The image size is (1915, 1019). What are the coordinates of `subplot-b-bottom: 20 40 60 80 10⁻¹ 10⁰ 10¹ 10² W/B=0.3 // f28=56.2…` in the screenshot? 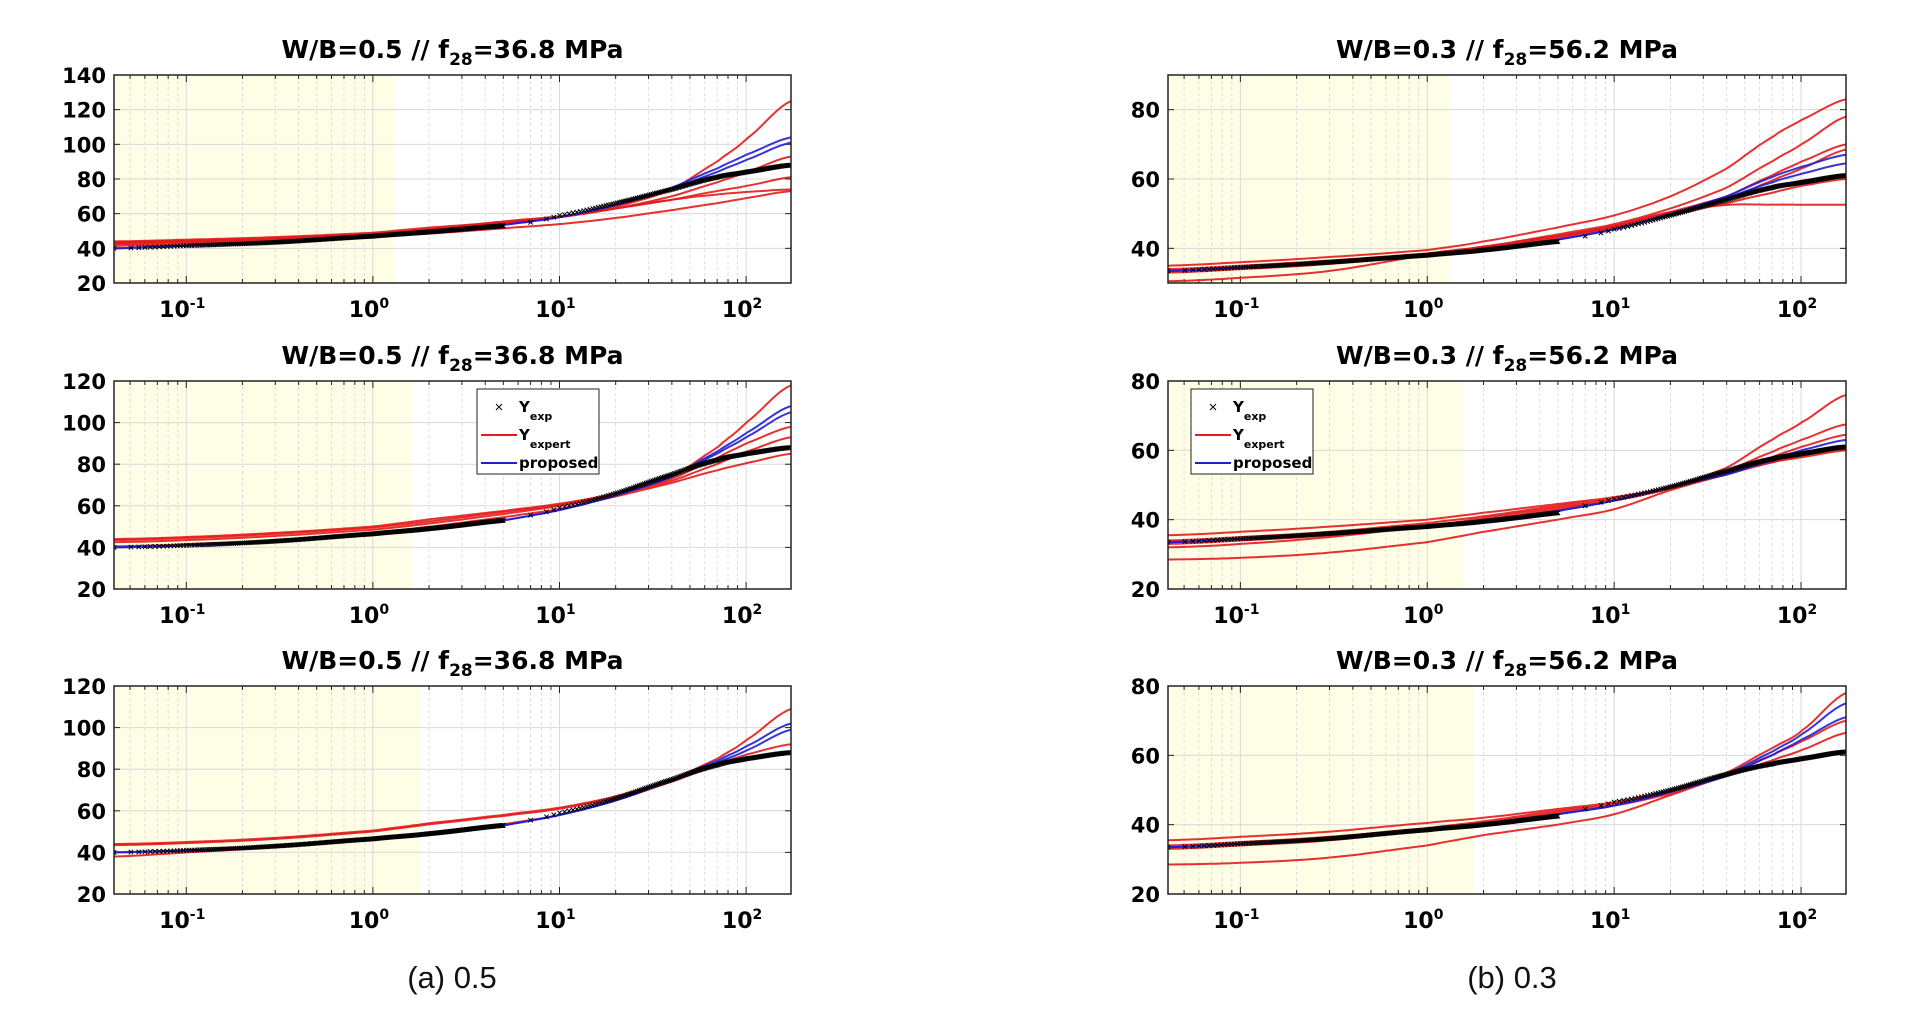 It's located at (1489, 790).